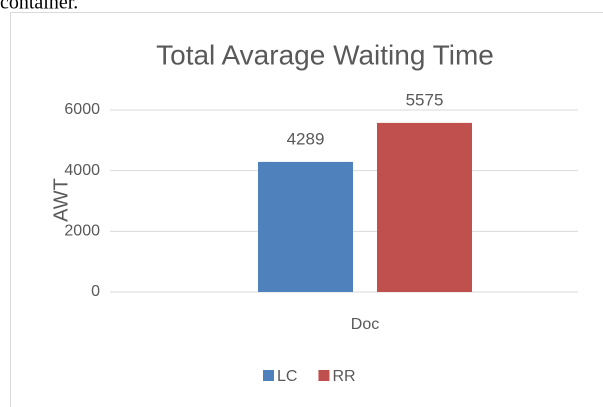 This screenshot has height=407, width=603. Describe the element at coordinates (325, 54) in the screenshot. I see `chart-title: Total Avarage Waiting Time` at that location.